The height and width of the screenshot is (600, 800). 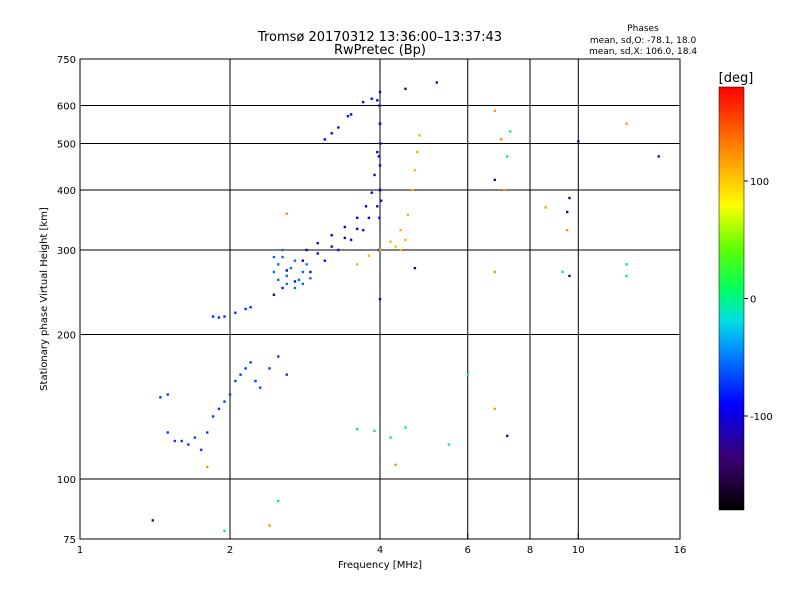 I want to click on y-axis-label: Stationary phase Virtual Height [km], so click(x=44, y=299).